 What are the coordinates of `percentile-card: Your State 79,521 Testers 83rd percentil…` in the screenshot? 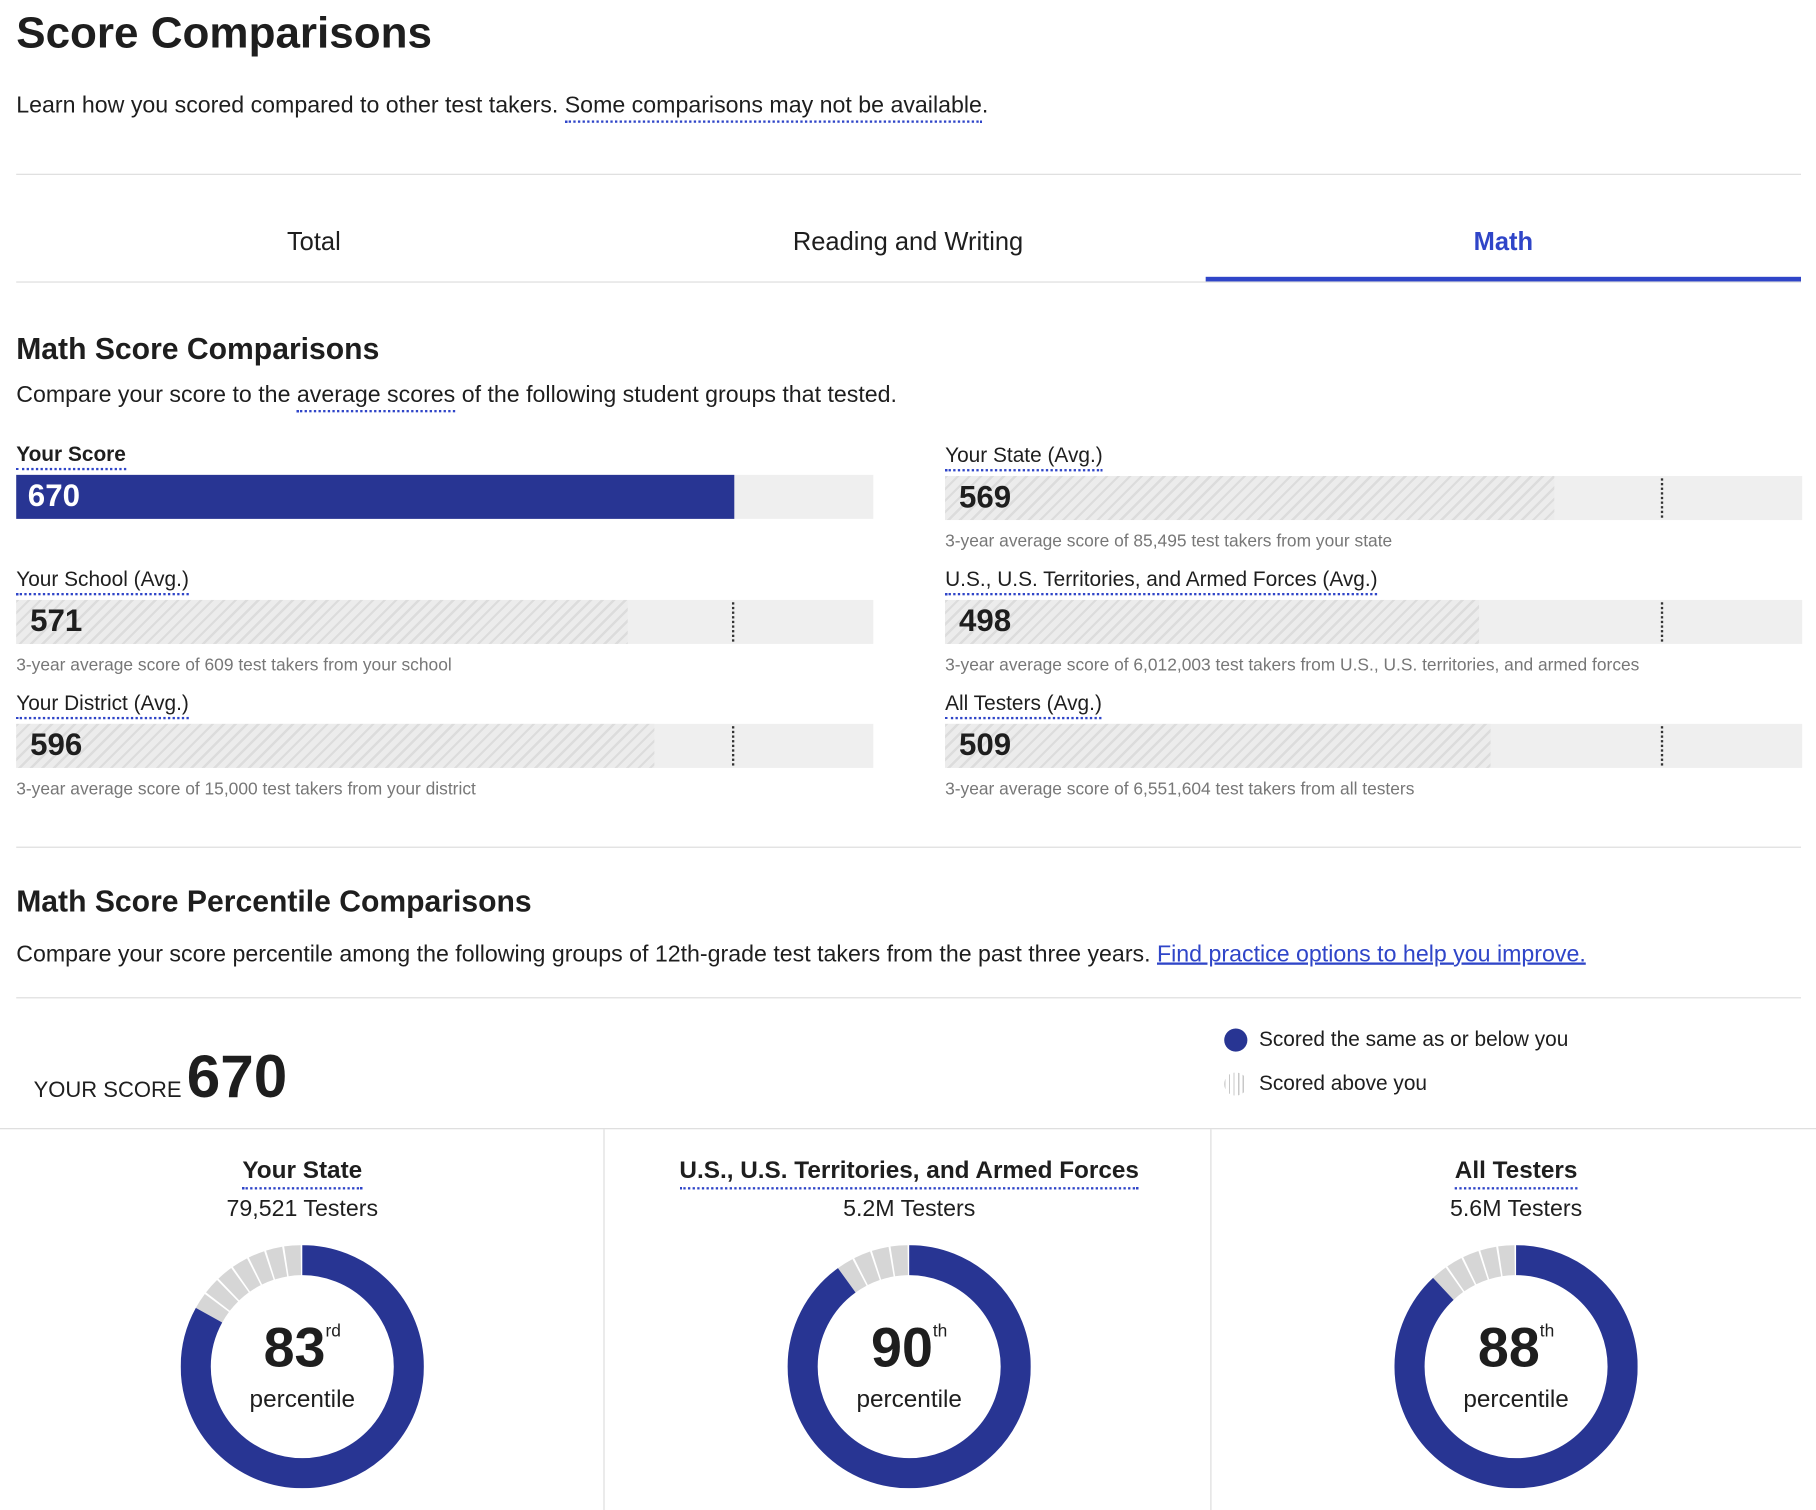 It's located at (302, 1319).